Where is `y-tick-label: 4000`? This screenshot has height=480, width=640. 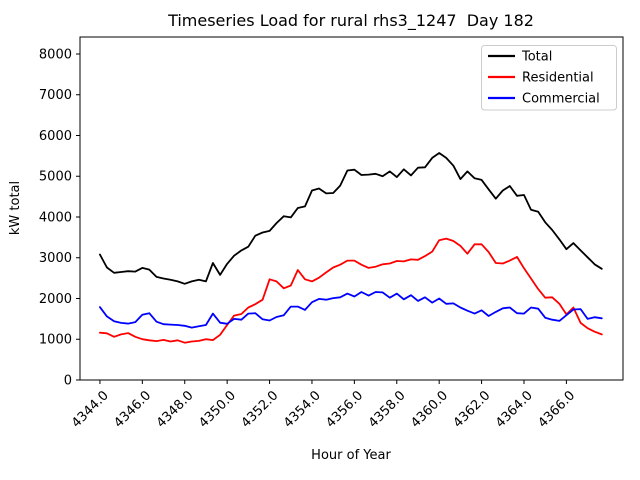 y-tick-label: 4000 is located at coordinates (55, 217).